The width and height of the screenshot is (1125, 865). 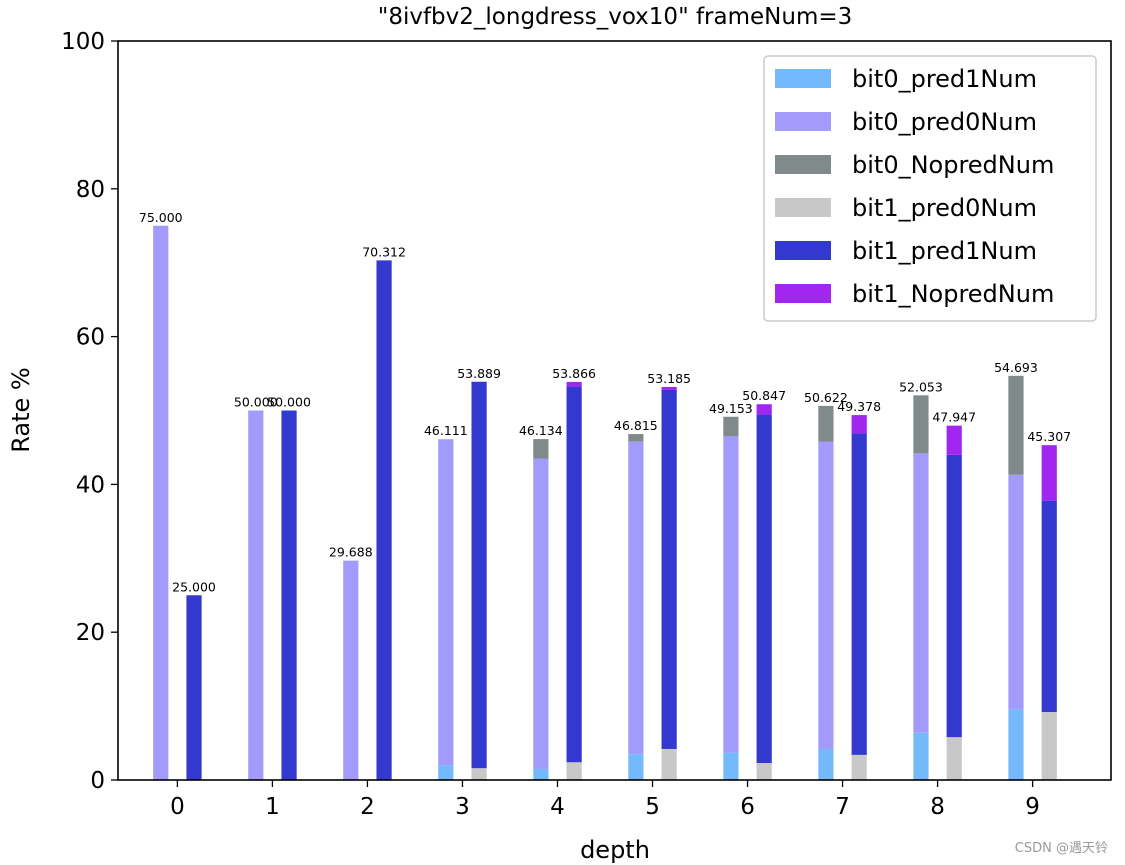 I want to click on value-label-bit1-depth-3: 53.889, so click(x=479, y=373).